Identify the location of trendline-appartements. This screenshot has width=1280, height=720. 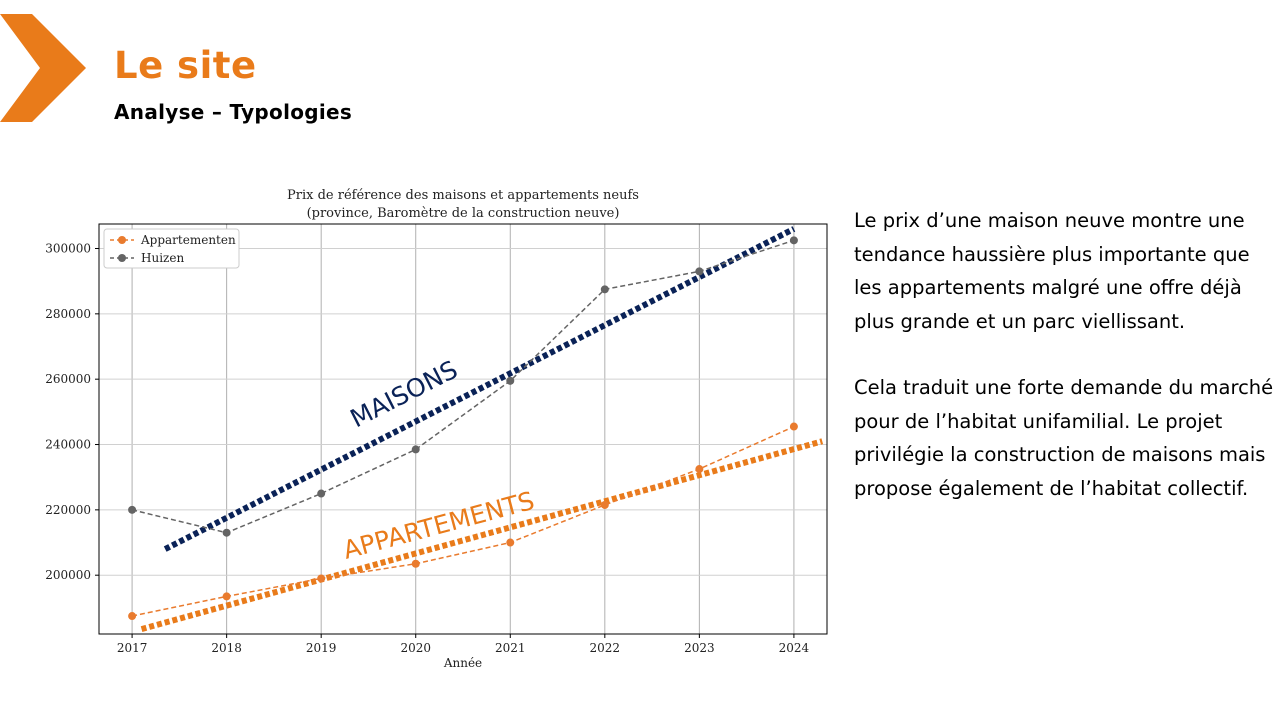
(482, 535).